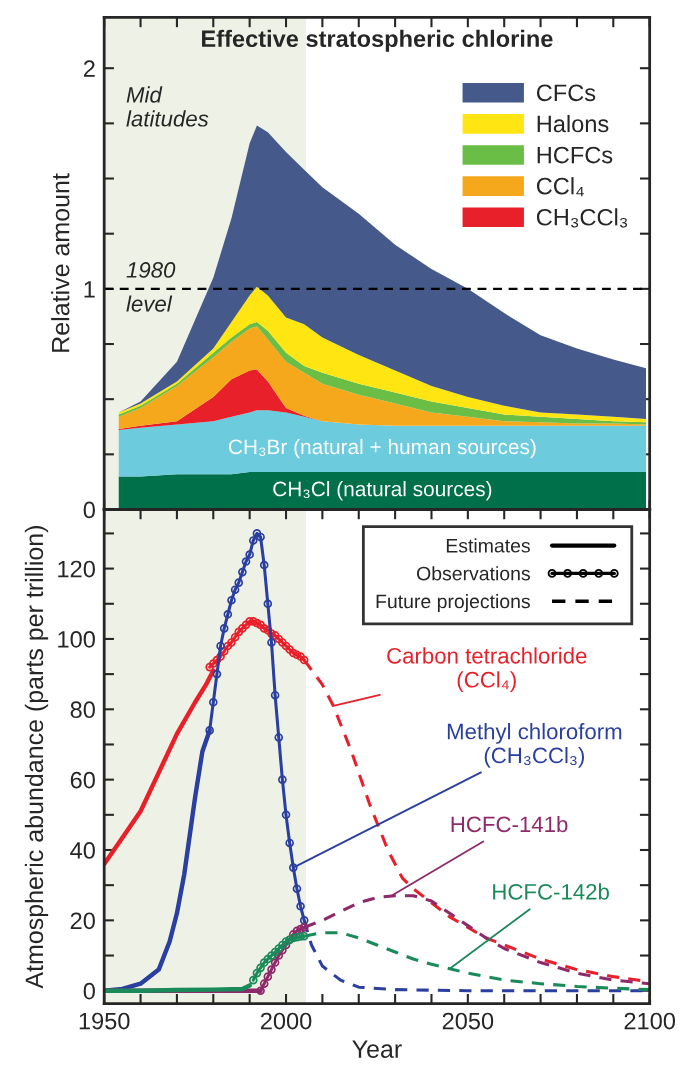 This screenshot has width=681, height=1091. What do you see at coordinates (534, 745) in the screenshot?
I see `annotation: Methyl chloroform (CH₃CCl₃)` at bounding box center [534, 745].